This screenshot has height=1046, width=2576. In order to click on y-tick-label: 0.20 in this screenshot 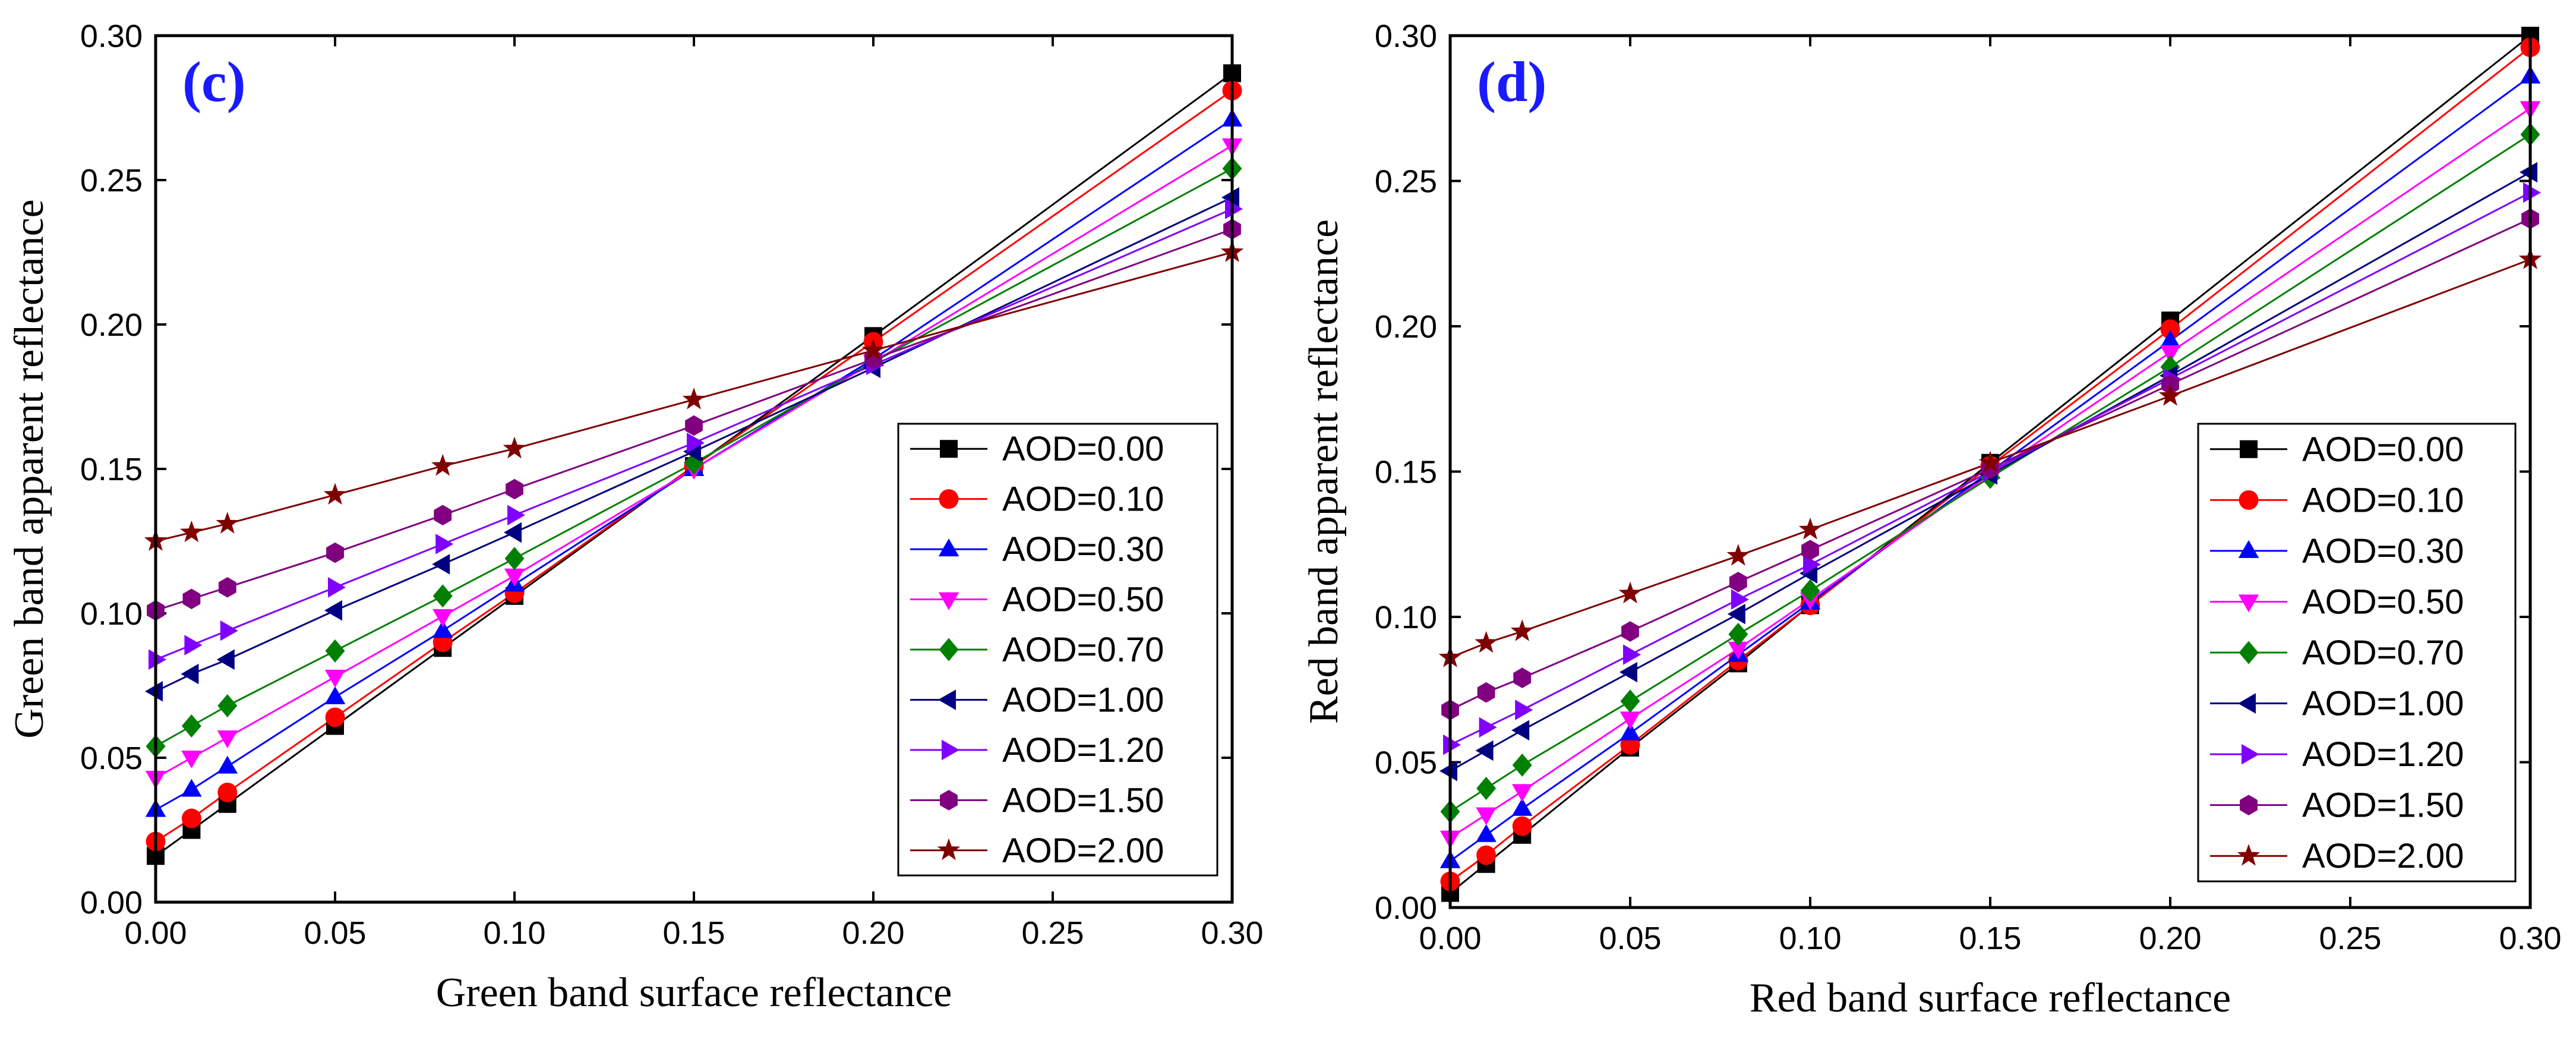, I will do `click(111, 325)`.